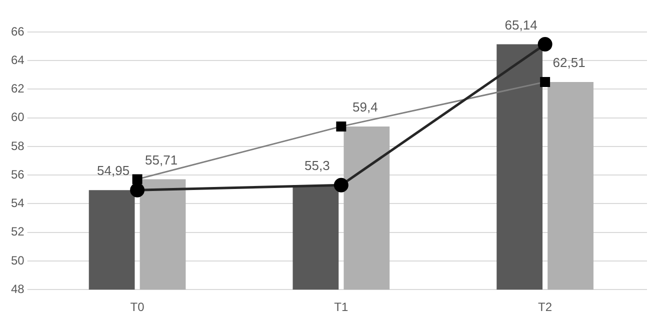  Describe the element at coordinates (17, 260) in the screenshot. I see `y-tick-label: 50` at that location.